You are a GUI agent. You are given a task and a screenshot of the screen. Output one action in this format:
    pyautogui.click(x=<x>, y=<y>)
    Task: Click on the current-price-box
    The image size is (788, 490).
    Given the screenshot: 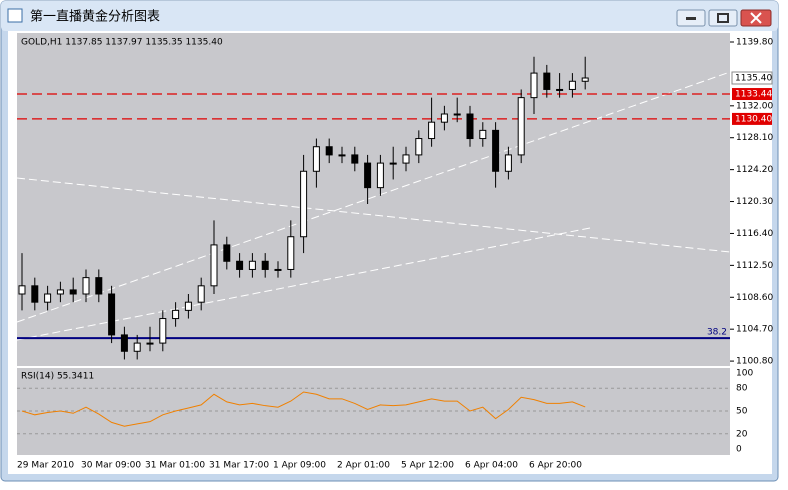 What is the action you would take?
    pyautogui.click(x=752, y=78)
    